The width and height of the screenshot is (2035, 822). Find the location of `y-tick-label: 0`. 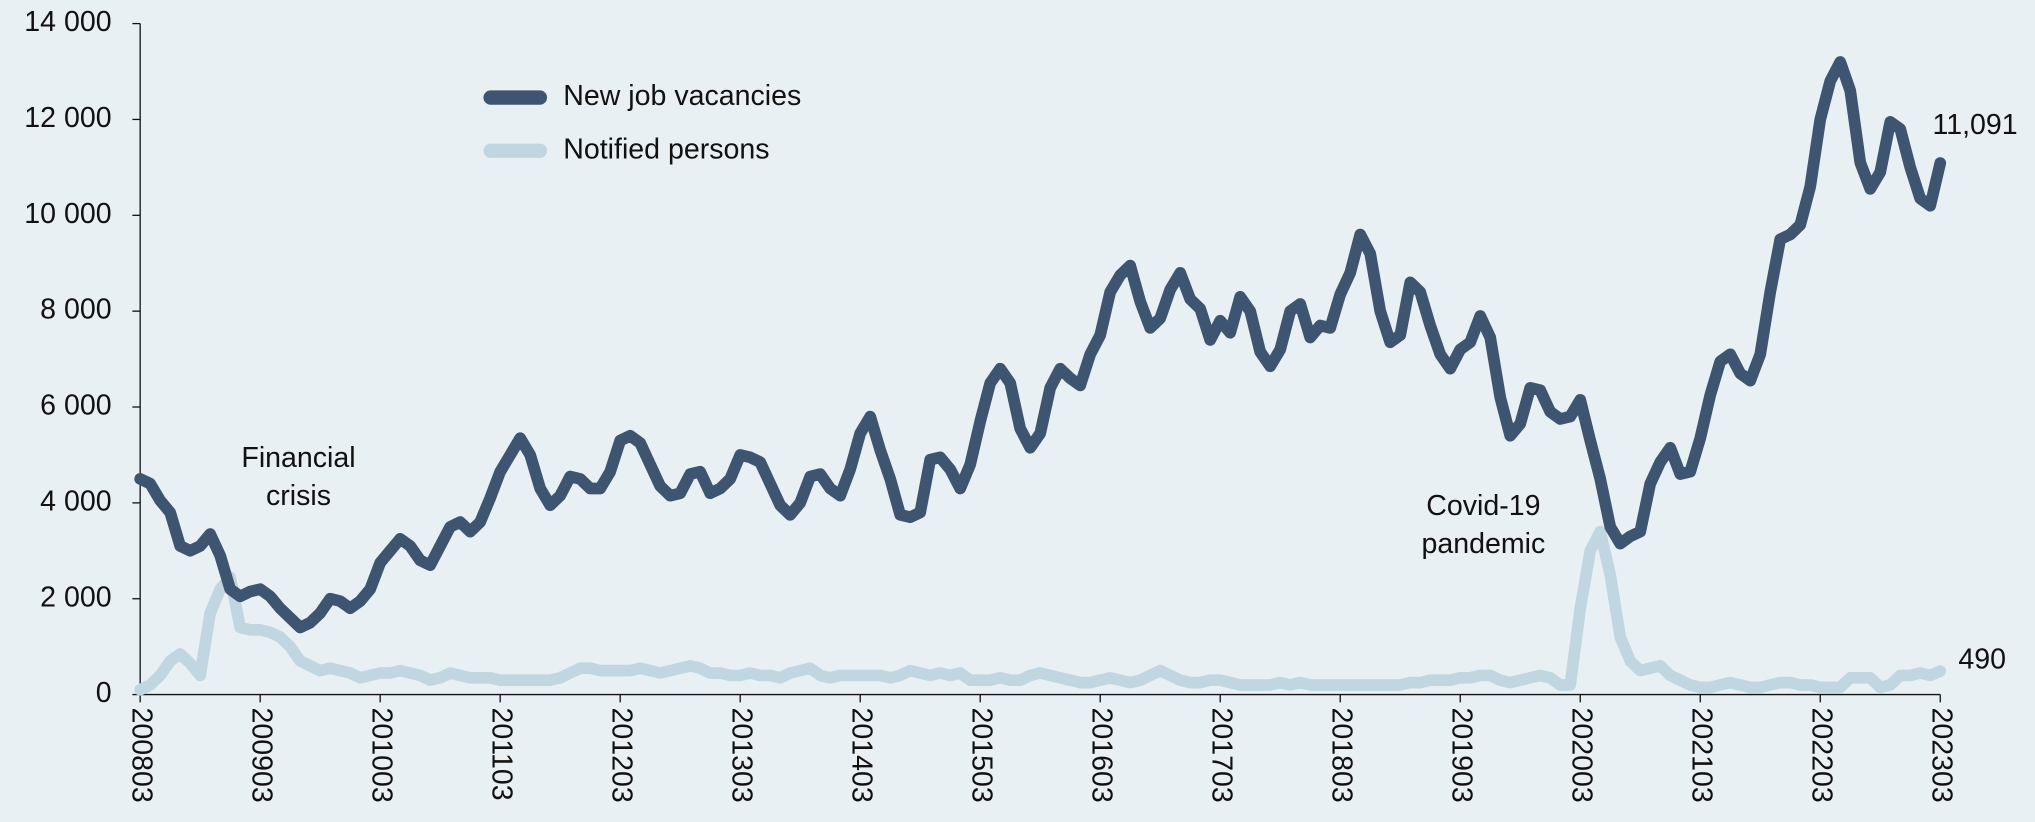

y-tick-label: 0 is located at coordinates (104, 693).